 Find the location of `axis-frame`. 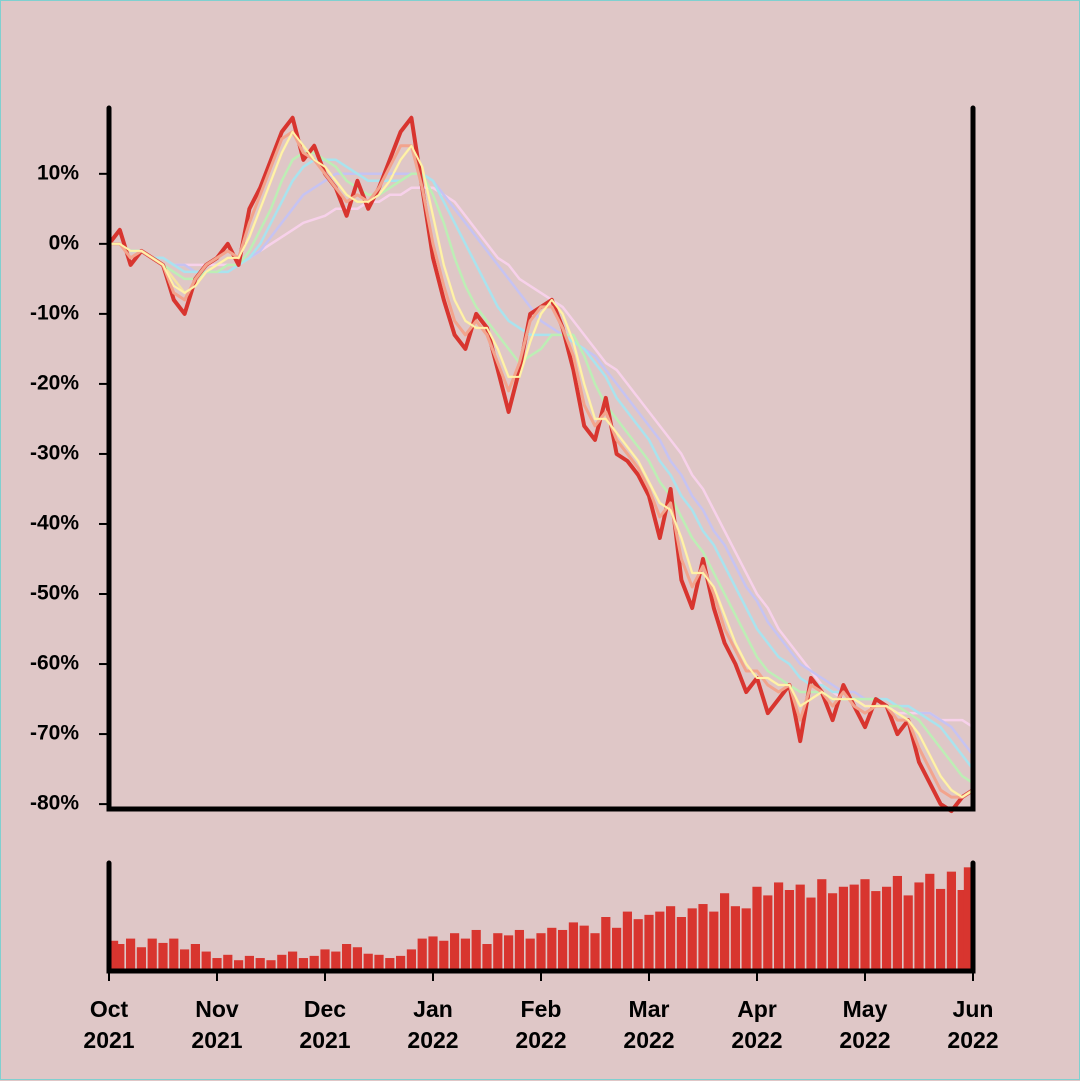

axis-frame is located at coordinates (541, 917).